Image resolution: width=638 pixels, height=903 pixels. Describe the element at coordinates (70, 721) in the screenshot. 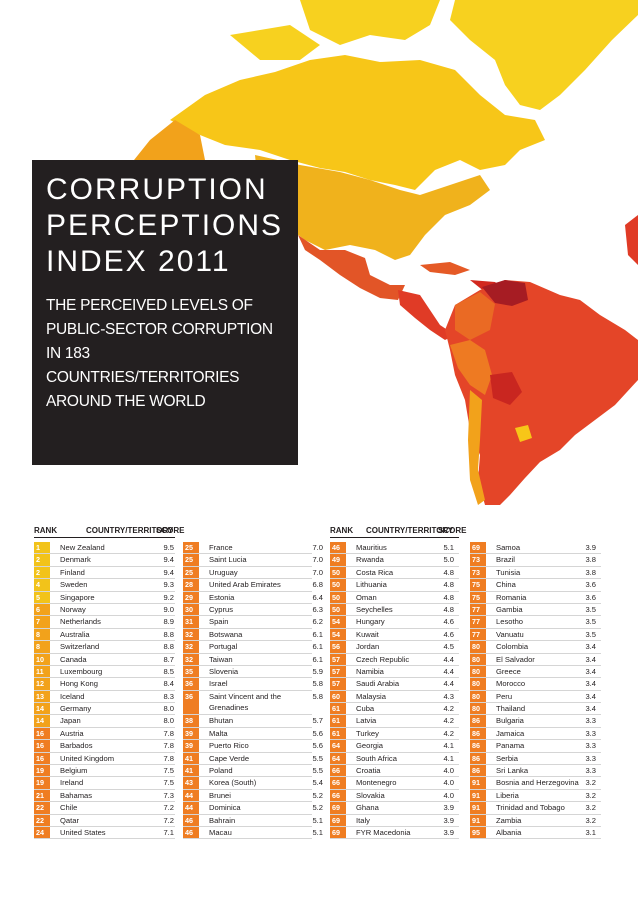

I see `country-cell: Japan` at that location.